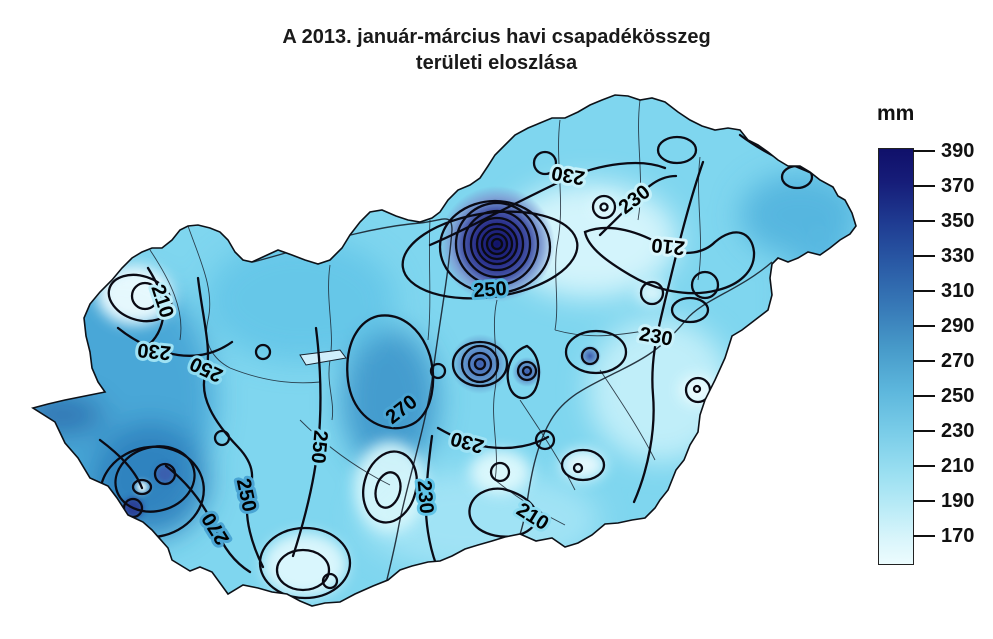 This screenshot has width=993, height=639. I want to click on title-line-2: területi eloszlása, so click(496, 63).